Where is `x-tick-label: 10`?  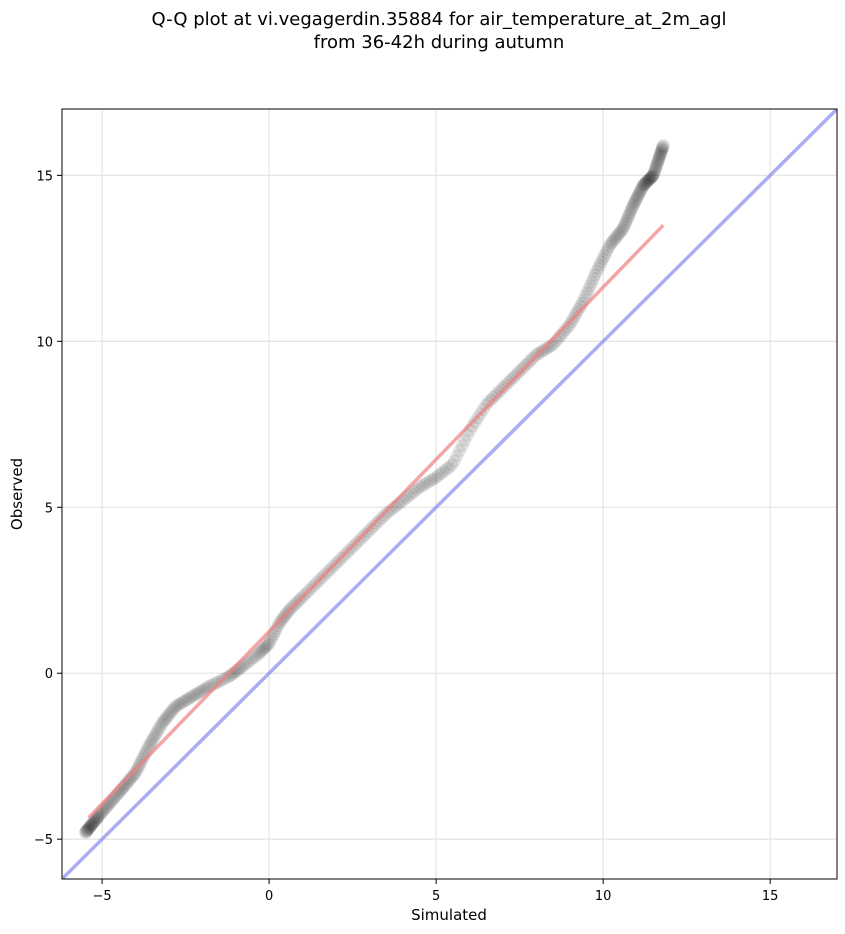 x-tick-label: 10 is located at coordinates (603, 896).